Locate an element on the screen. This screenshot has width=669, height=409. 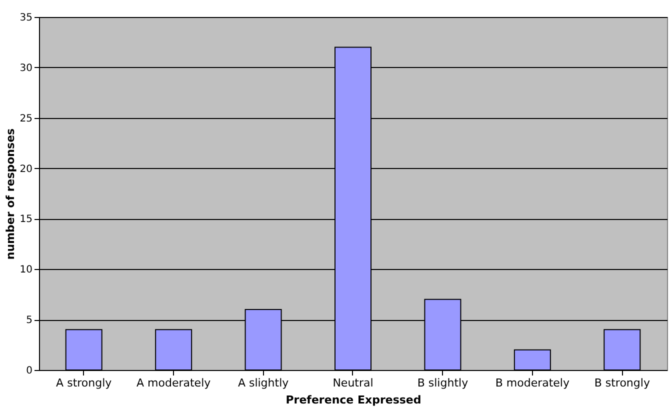
y-tick-label: 5 is located at coordinates (29, 320).